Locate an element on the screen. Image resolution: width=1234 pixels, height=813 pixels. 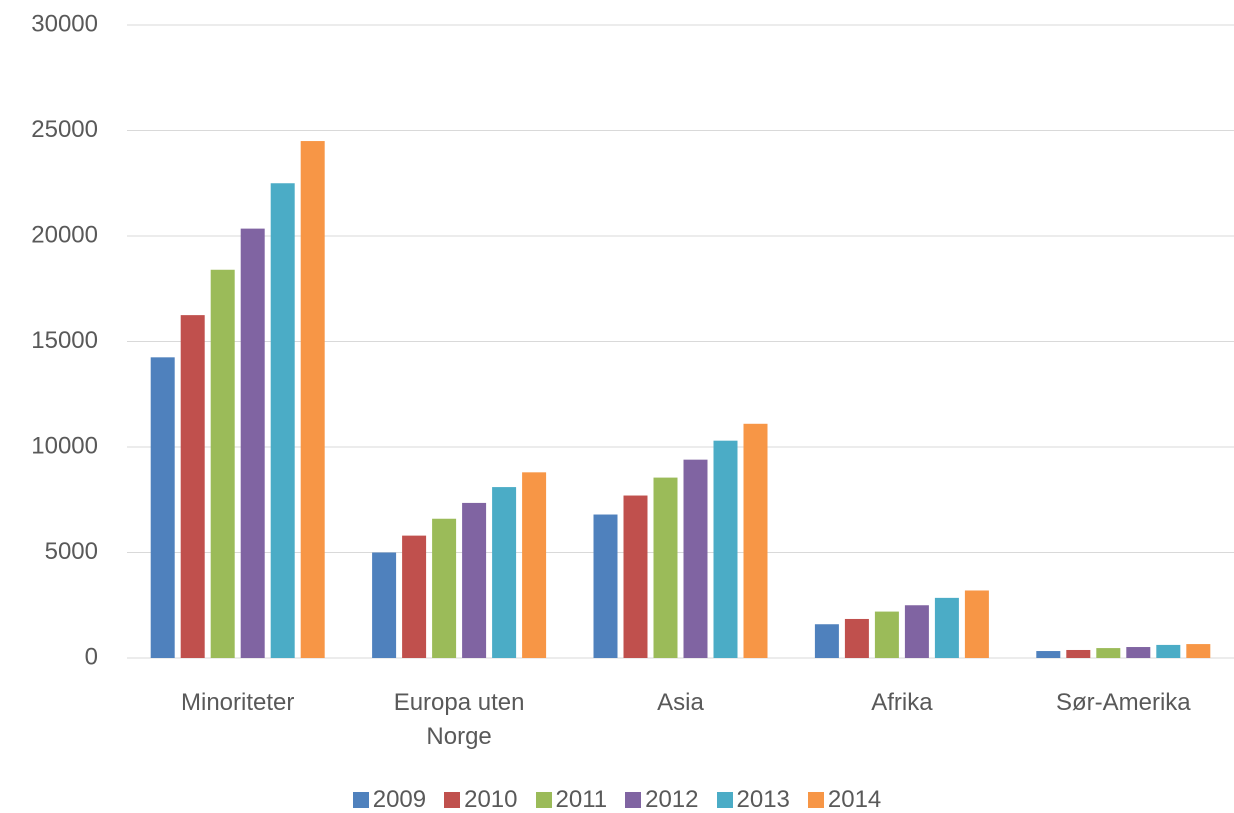
legend-label: 2013 is located at coordinates (763, 799).